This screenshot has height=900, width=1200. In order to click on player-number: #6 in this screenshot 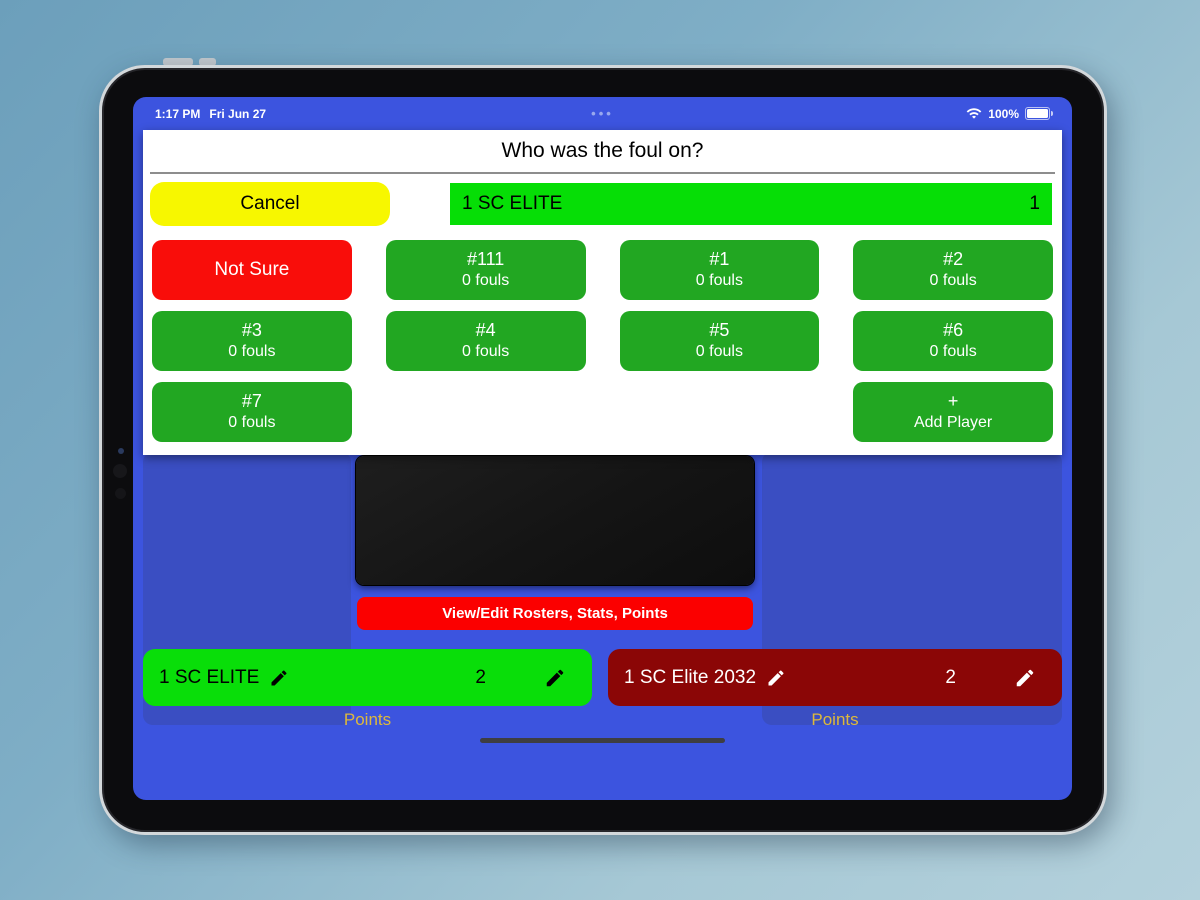, I will do `click(953, 329)`.